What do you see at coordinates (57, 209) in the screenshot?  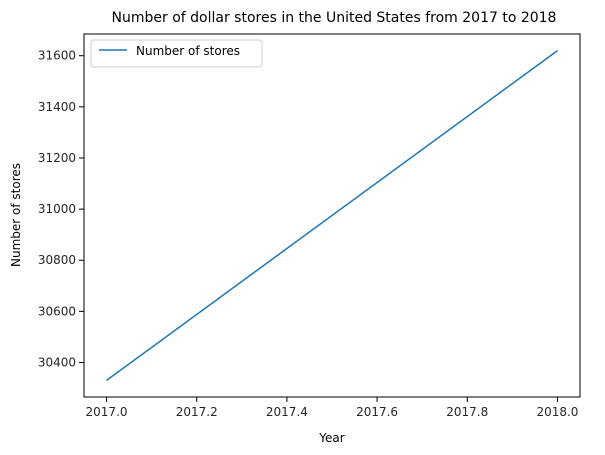 I see `y-tick-label: 31000` at bounding box center [57, 209].